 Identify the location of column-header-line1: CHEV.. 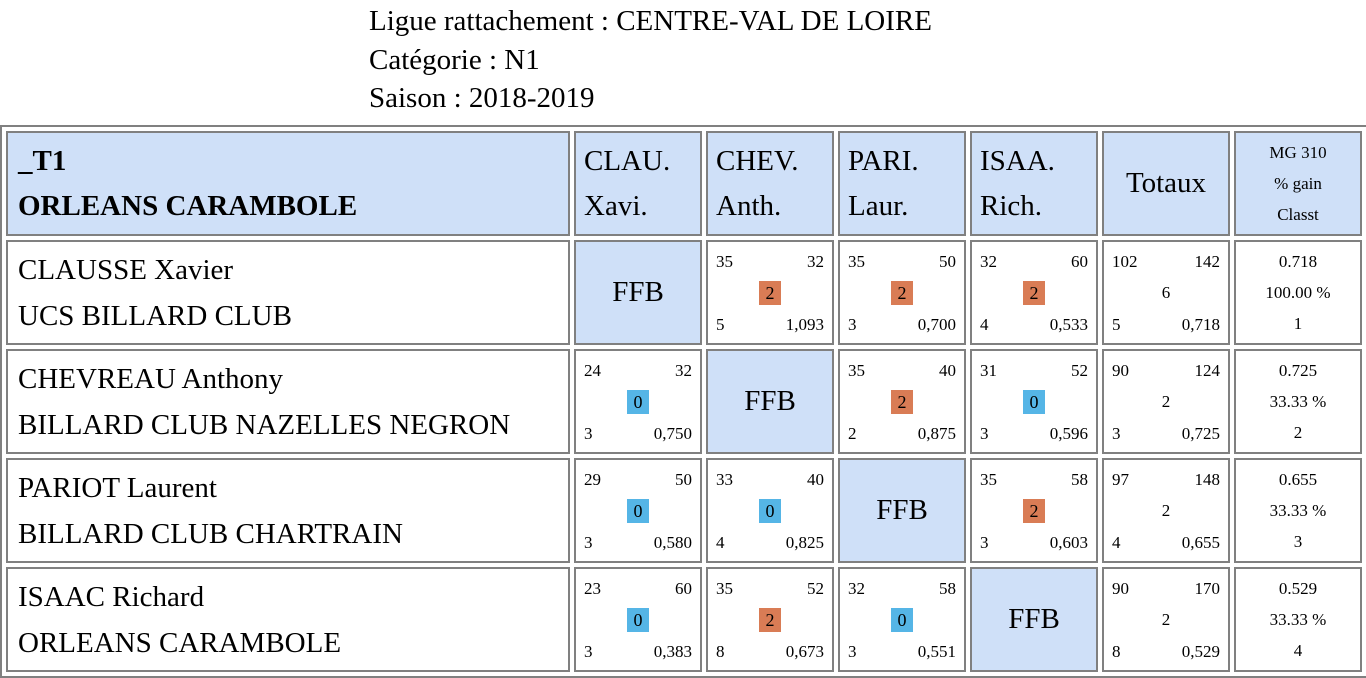
(757, 160).